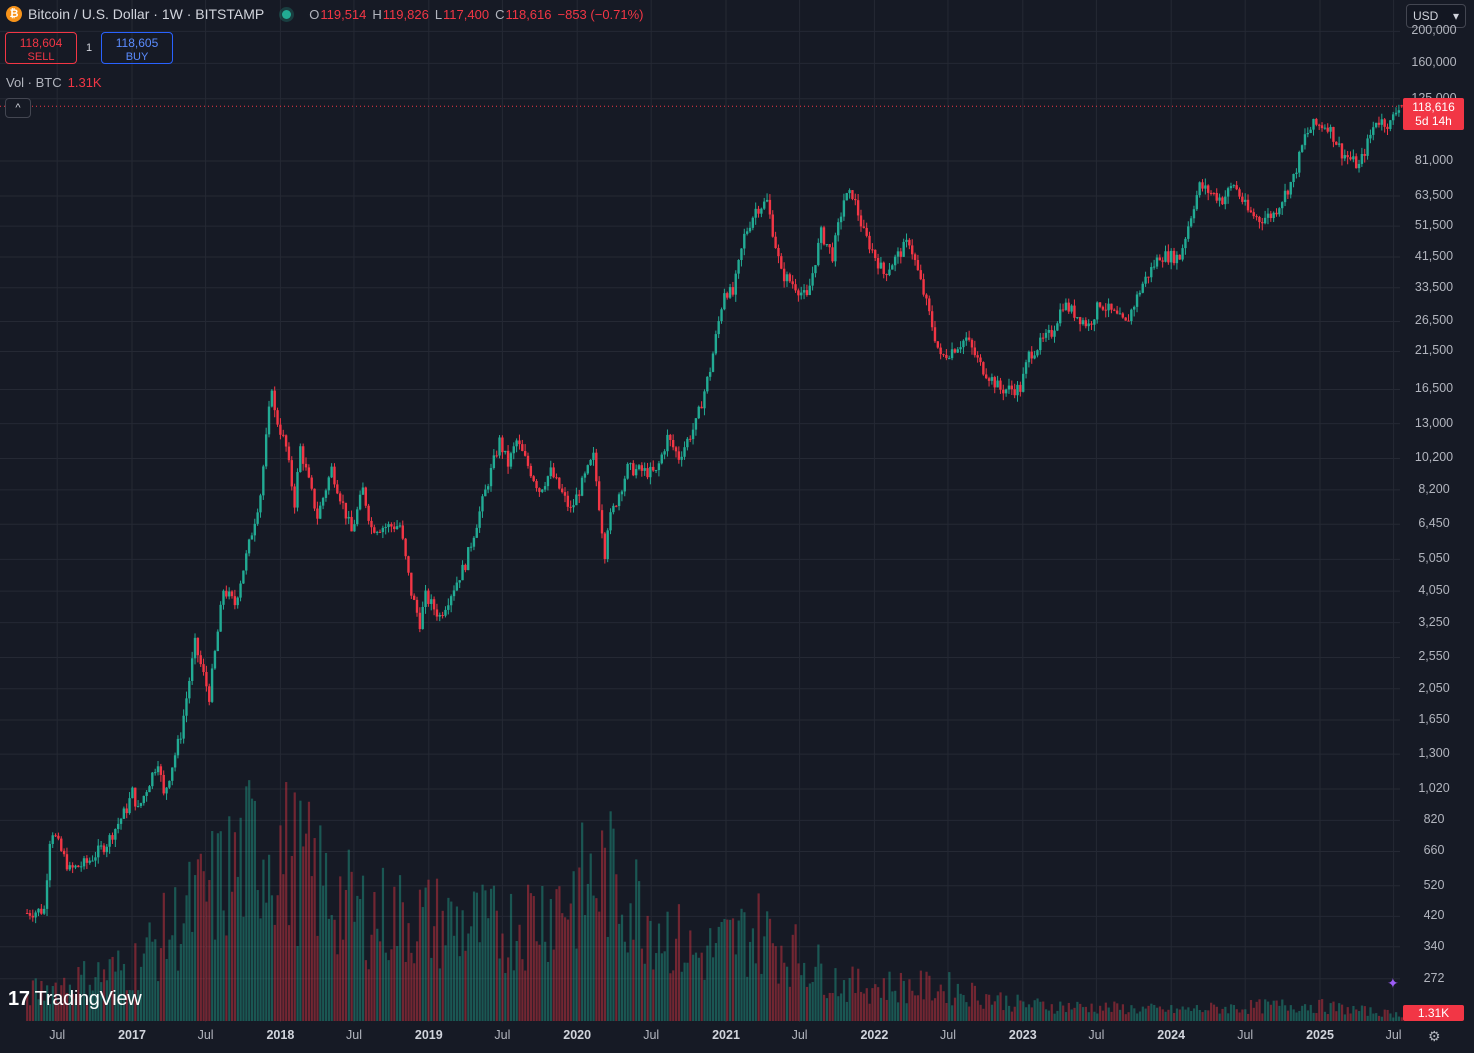  Describe the element at coordinates (1434, 788) in the screenshot. I see `price-tick-label: 1,020` at that location.